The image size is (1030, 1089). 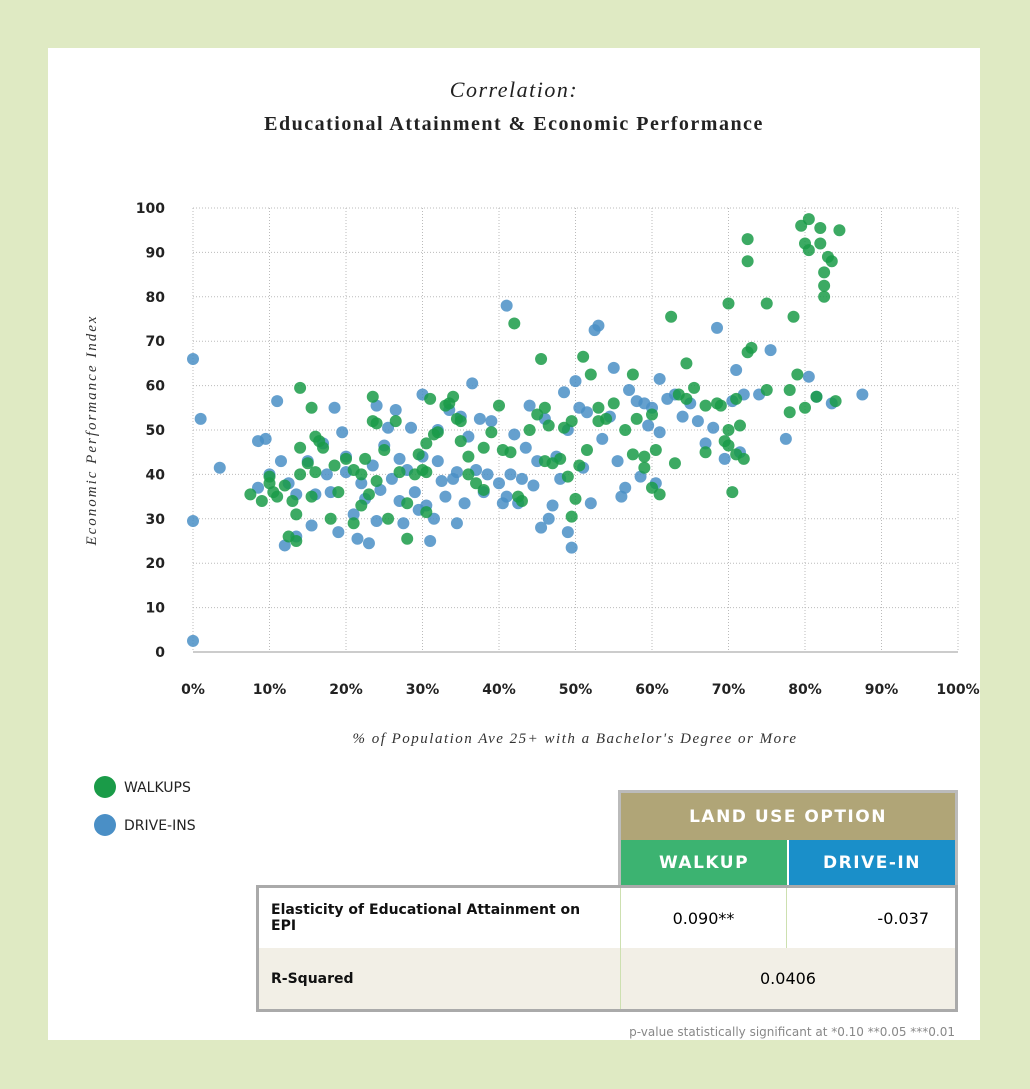 What do you see at coordinates (439, 978) in the screenshot?
I see `row-label: R-Squared` at bounding box center [439, 978].